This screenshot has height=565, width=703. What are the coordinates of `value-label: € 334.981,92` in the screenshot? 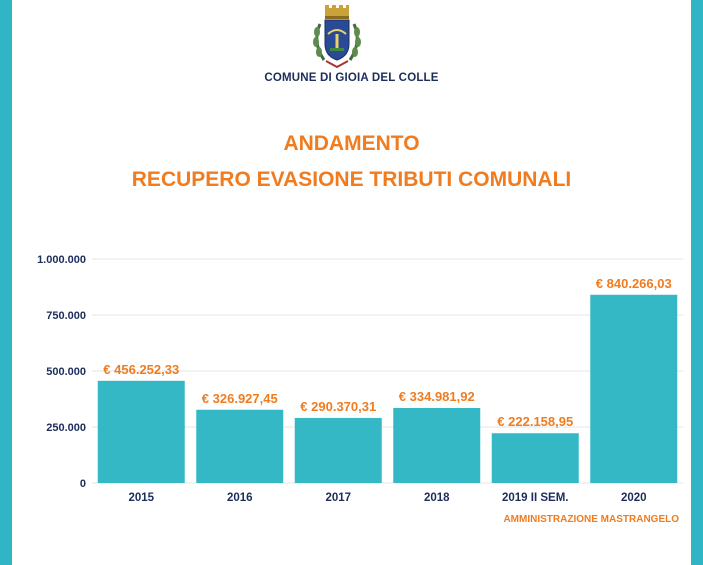 It's located at (437, 396).